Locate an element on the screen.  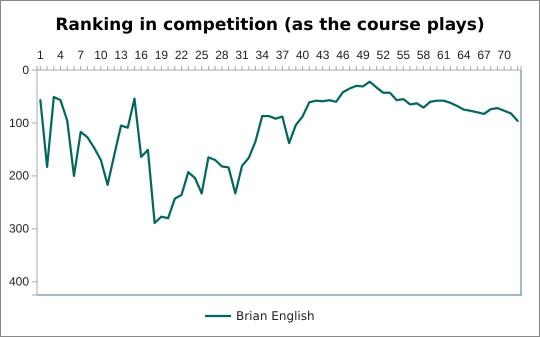
x-tick-label: 67 is located at coordinates (484, 55).